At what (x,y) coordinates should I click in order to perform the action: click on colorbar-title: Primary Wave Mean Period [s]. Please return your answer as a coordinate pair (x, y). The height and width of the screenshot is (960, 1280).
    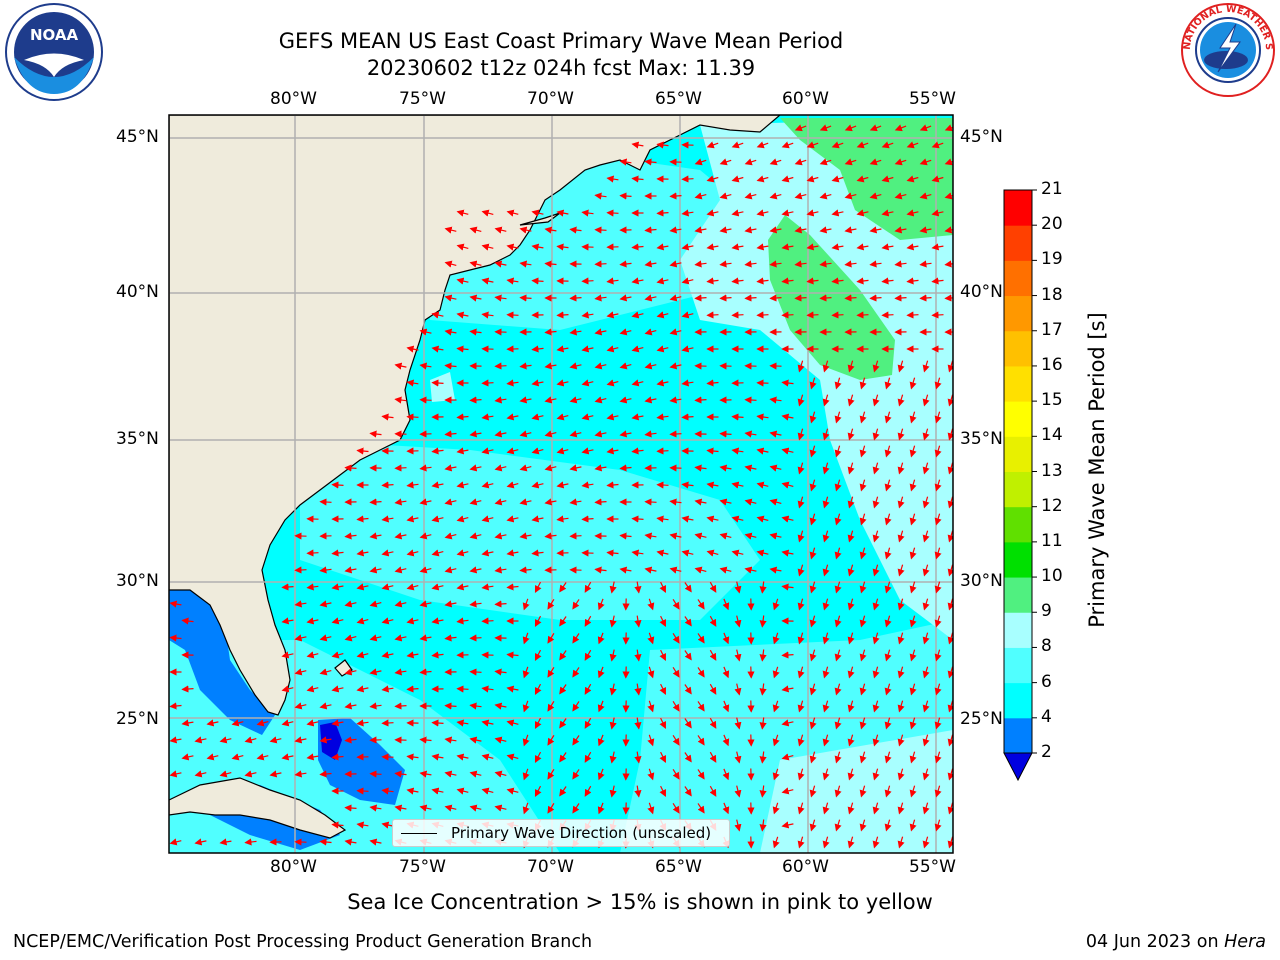
    Looking at the image, I should click on (1097, 470).